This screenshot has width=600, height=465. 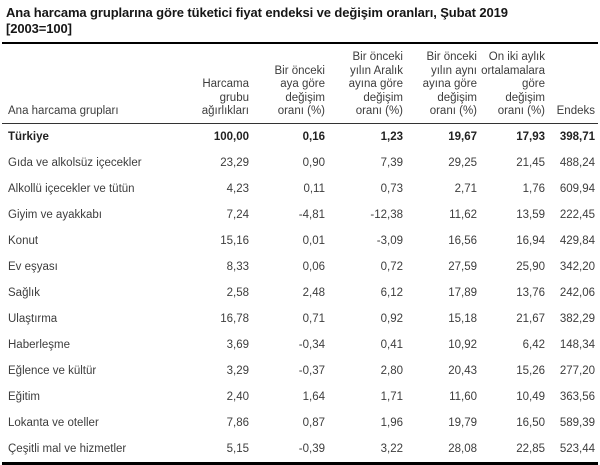 What do you see at coordinates (234, 162) in the screenshot?
I see `cell-weight: 23,29` at bounding box center [234, 162].